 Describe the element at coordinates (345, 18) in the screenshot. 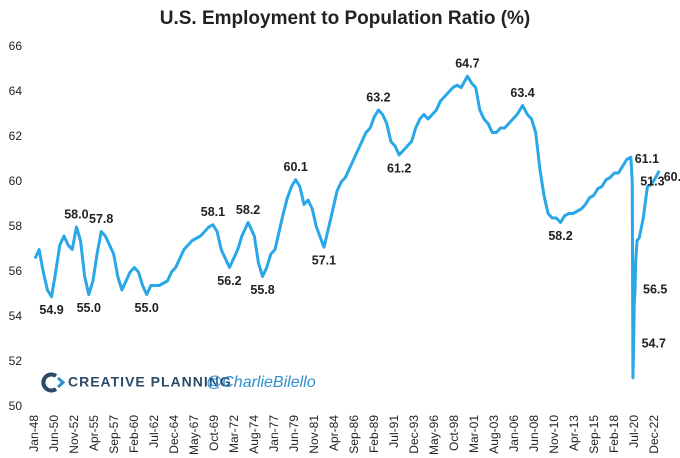

I see `chart-title: U.S. Employment to Population Ratio (%)` at that location.